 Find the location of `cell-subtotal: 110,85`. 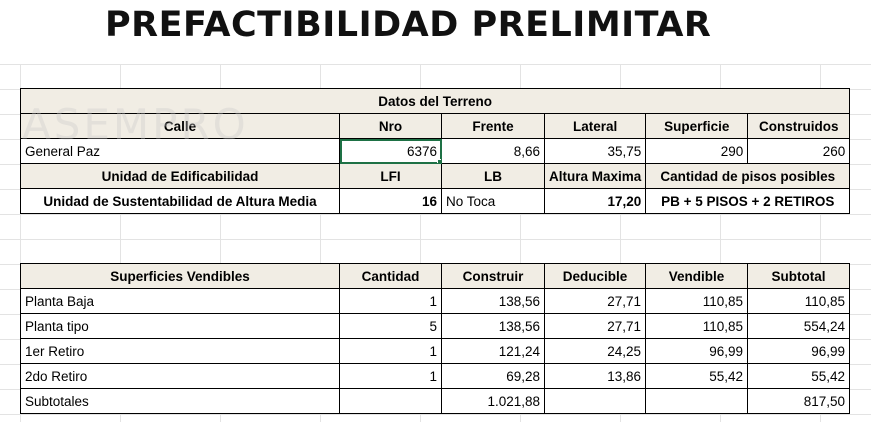

cell-subtotal: 110,85 is located at coordinates (798, 301).